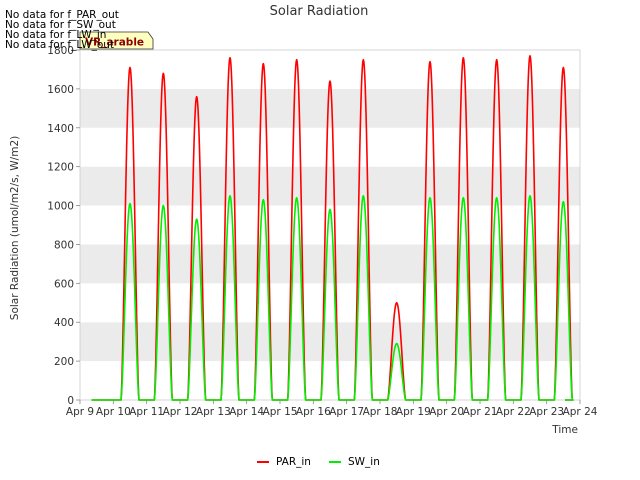  What do you see at coordinates (60, 90) in the screenshot?
I see `y-tick-label: 1600` at bounding box center [60, 90].